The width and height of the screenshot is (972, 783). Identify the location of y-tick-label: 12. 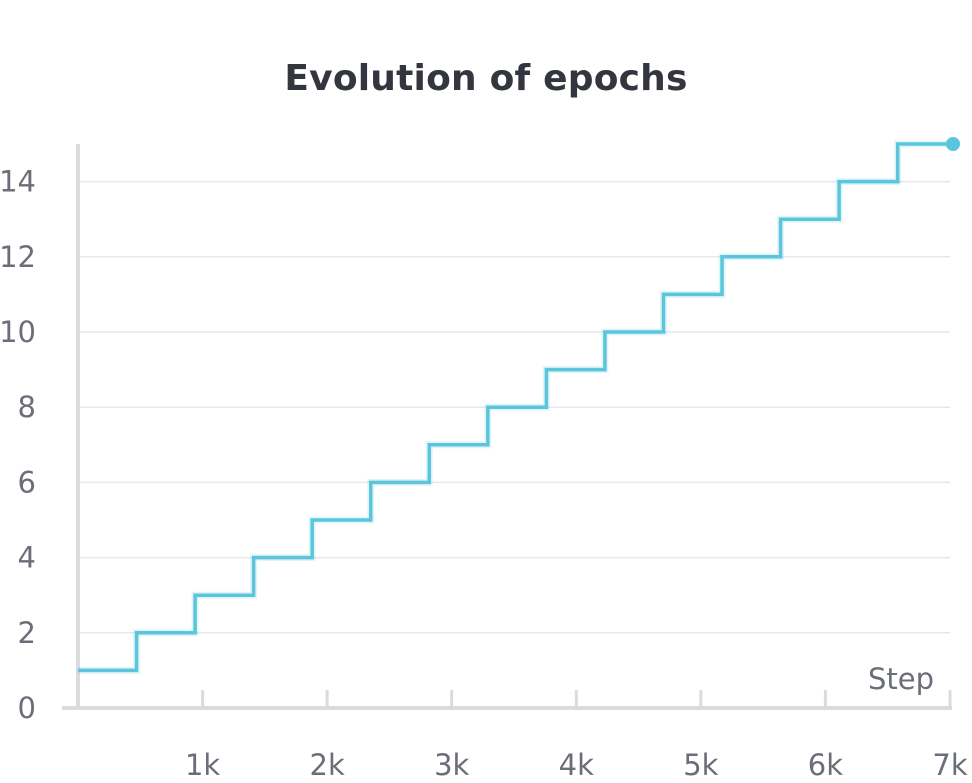
(18, 257).